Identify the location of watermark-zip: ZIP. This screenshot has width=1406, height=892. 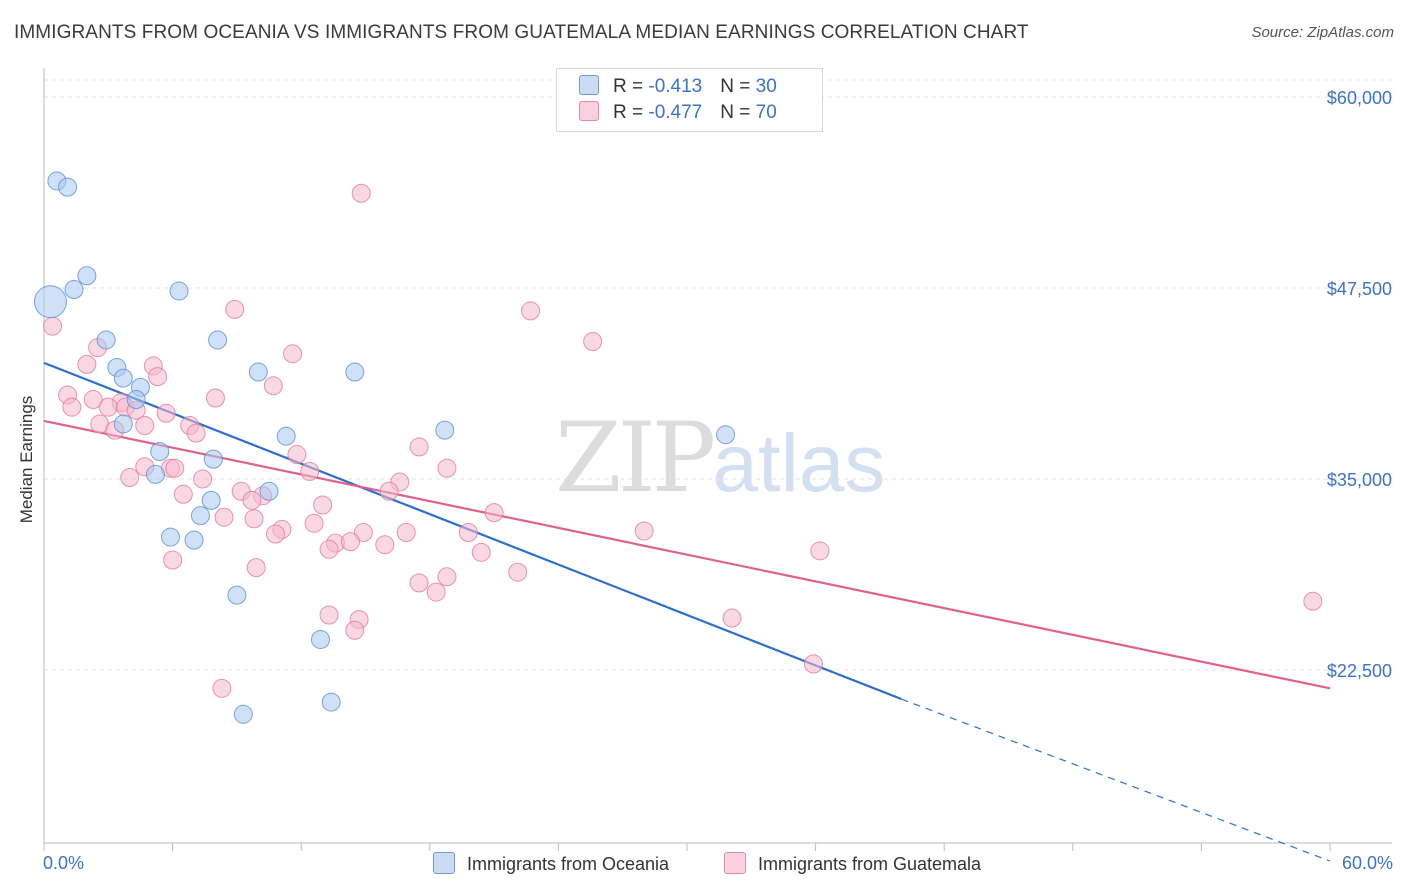
(635, 458).